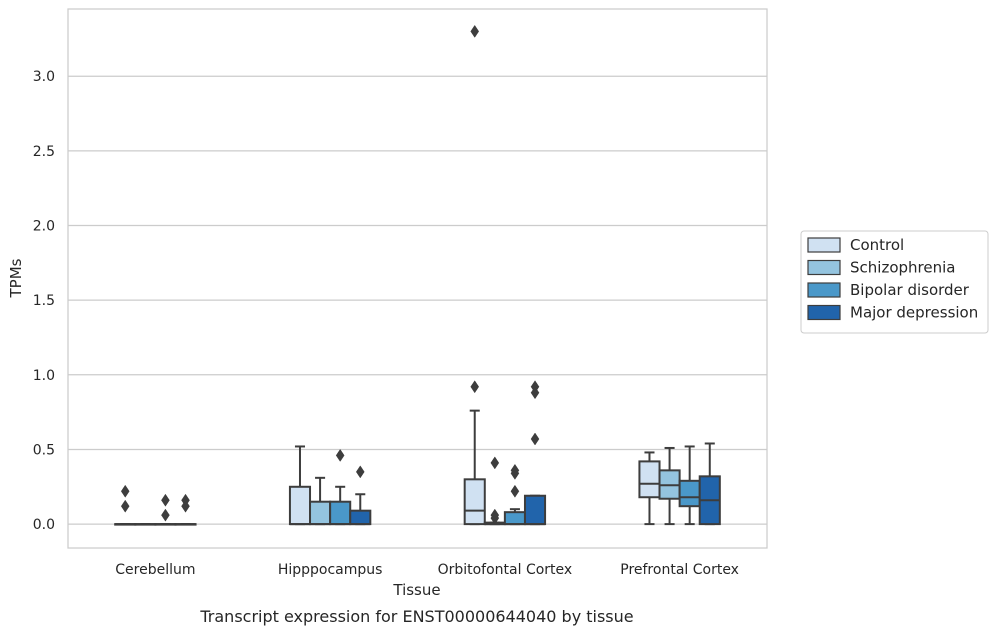 This screenshot has height=634, width=997. I want to click on y-tick-label: 0.5, so click(44, 450).